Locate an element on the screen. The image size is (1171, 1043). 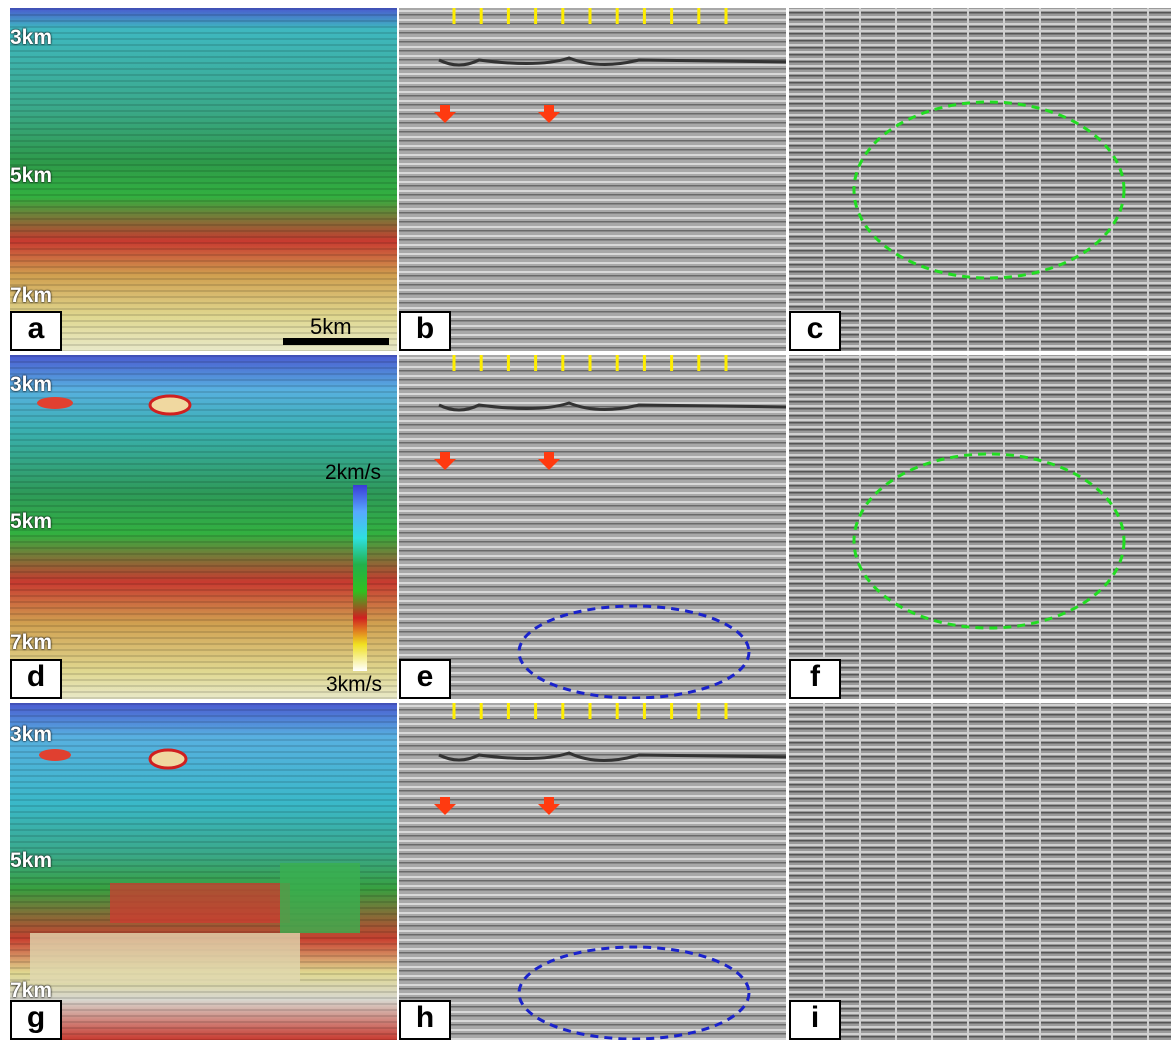
panel-c: c is located at coordinates (980, 179).